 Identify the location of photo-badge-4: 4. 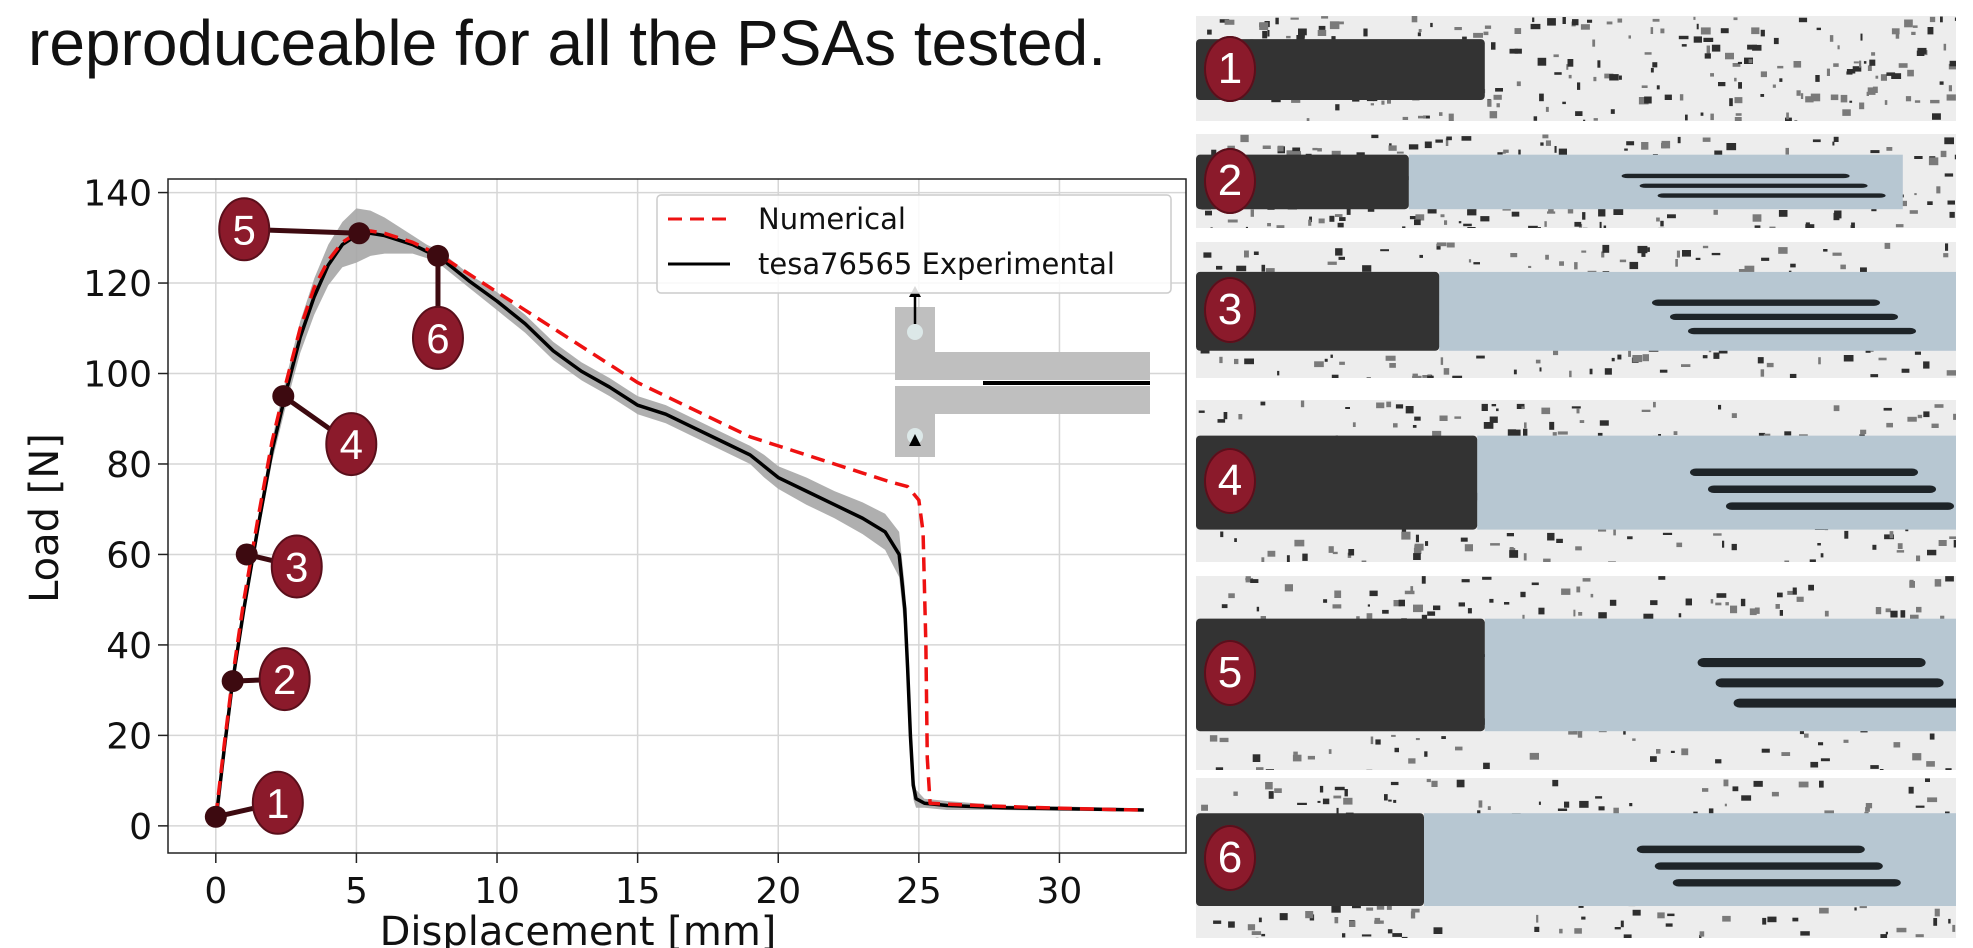
(1230, 481).